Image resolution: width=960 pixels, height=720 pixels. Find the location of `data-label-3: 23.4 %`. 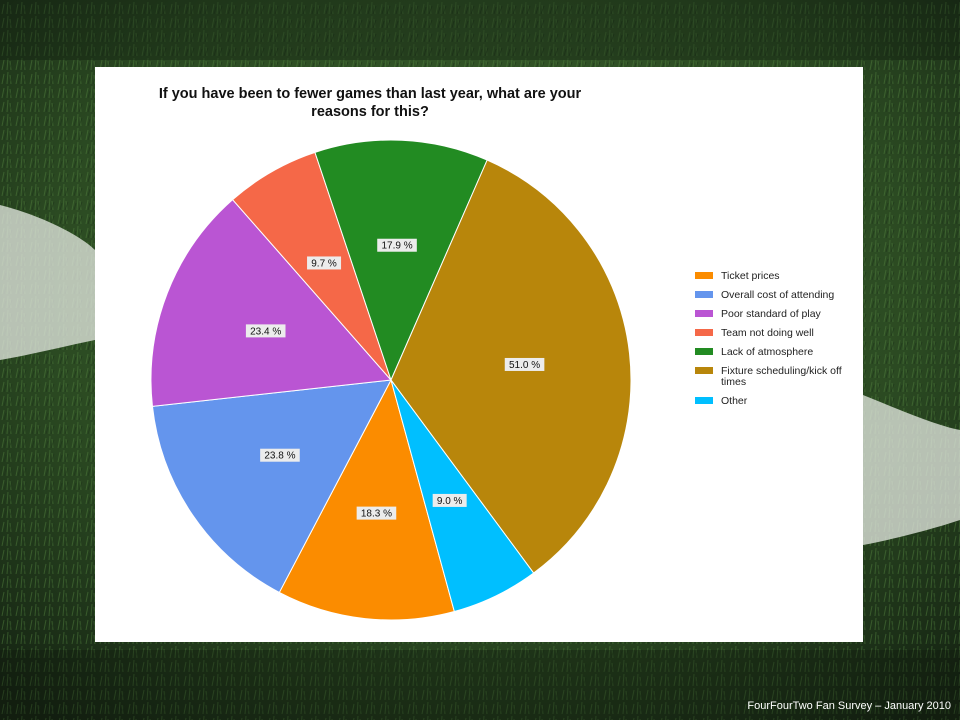

data-label-3: 23.4 % is located at coordinates (265, 331).